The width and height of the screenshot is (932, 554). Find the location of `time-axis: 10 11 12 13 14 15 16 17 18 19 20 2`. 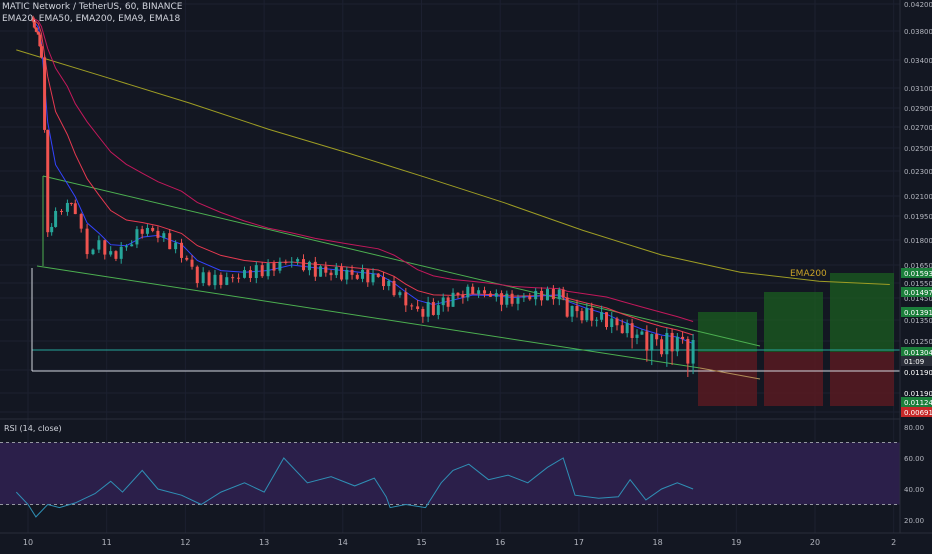

time-axis: 10 11 12 13 14 15 16 17 18 19 20 2 is located at coordinates (459, 542).